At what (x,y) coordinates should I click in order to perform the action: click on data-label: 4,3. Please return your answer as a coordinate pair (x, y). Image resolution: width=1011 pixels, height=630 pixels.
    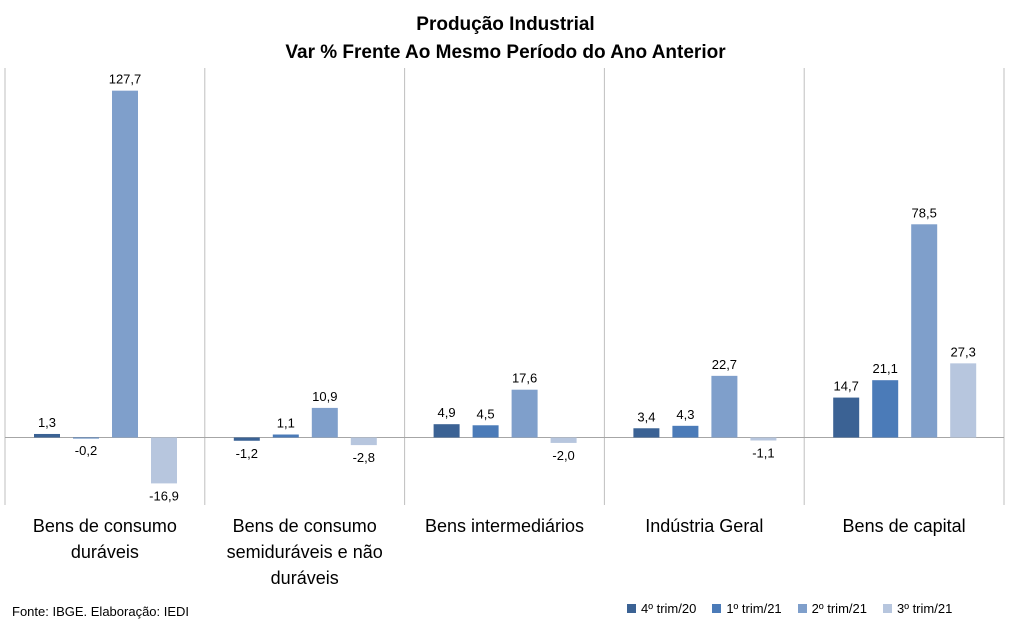
    Looking at the image, I should click on (685, 414).